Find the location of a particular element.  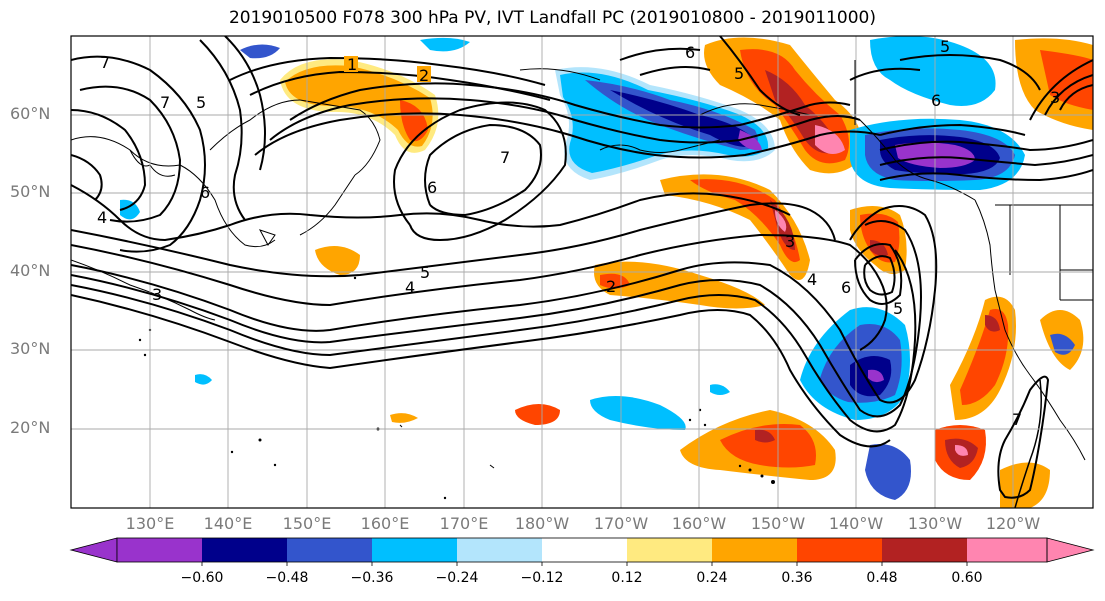

colorbar is located at coordinates (582, 551).